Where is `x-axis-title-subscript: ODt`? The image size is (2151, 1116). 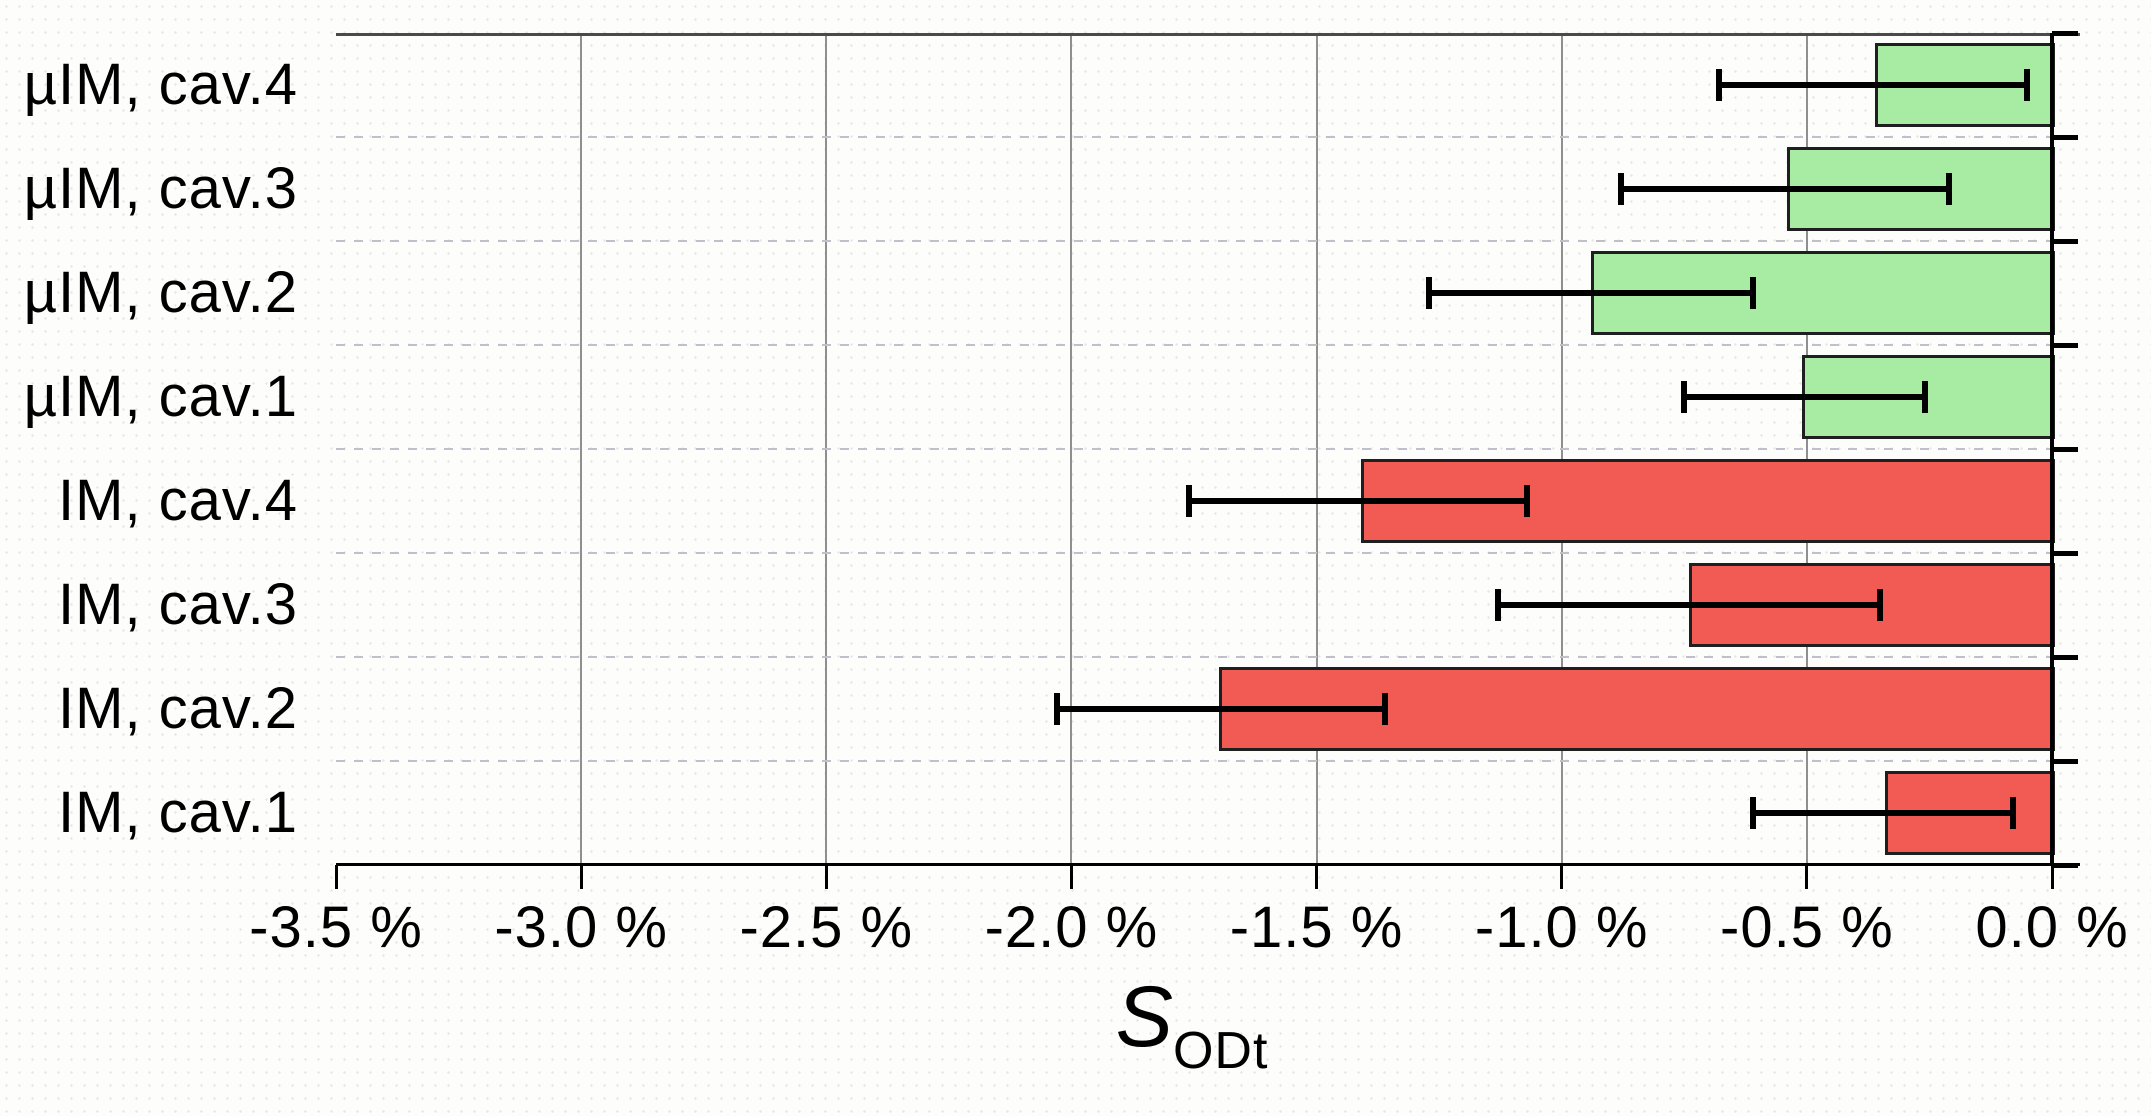 x-axis-title-subscript: ODt is located at coordinates (1220, 1051).